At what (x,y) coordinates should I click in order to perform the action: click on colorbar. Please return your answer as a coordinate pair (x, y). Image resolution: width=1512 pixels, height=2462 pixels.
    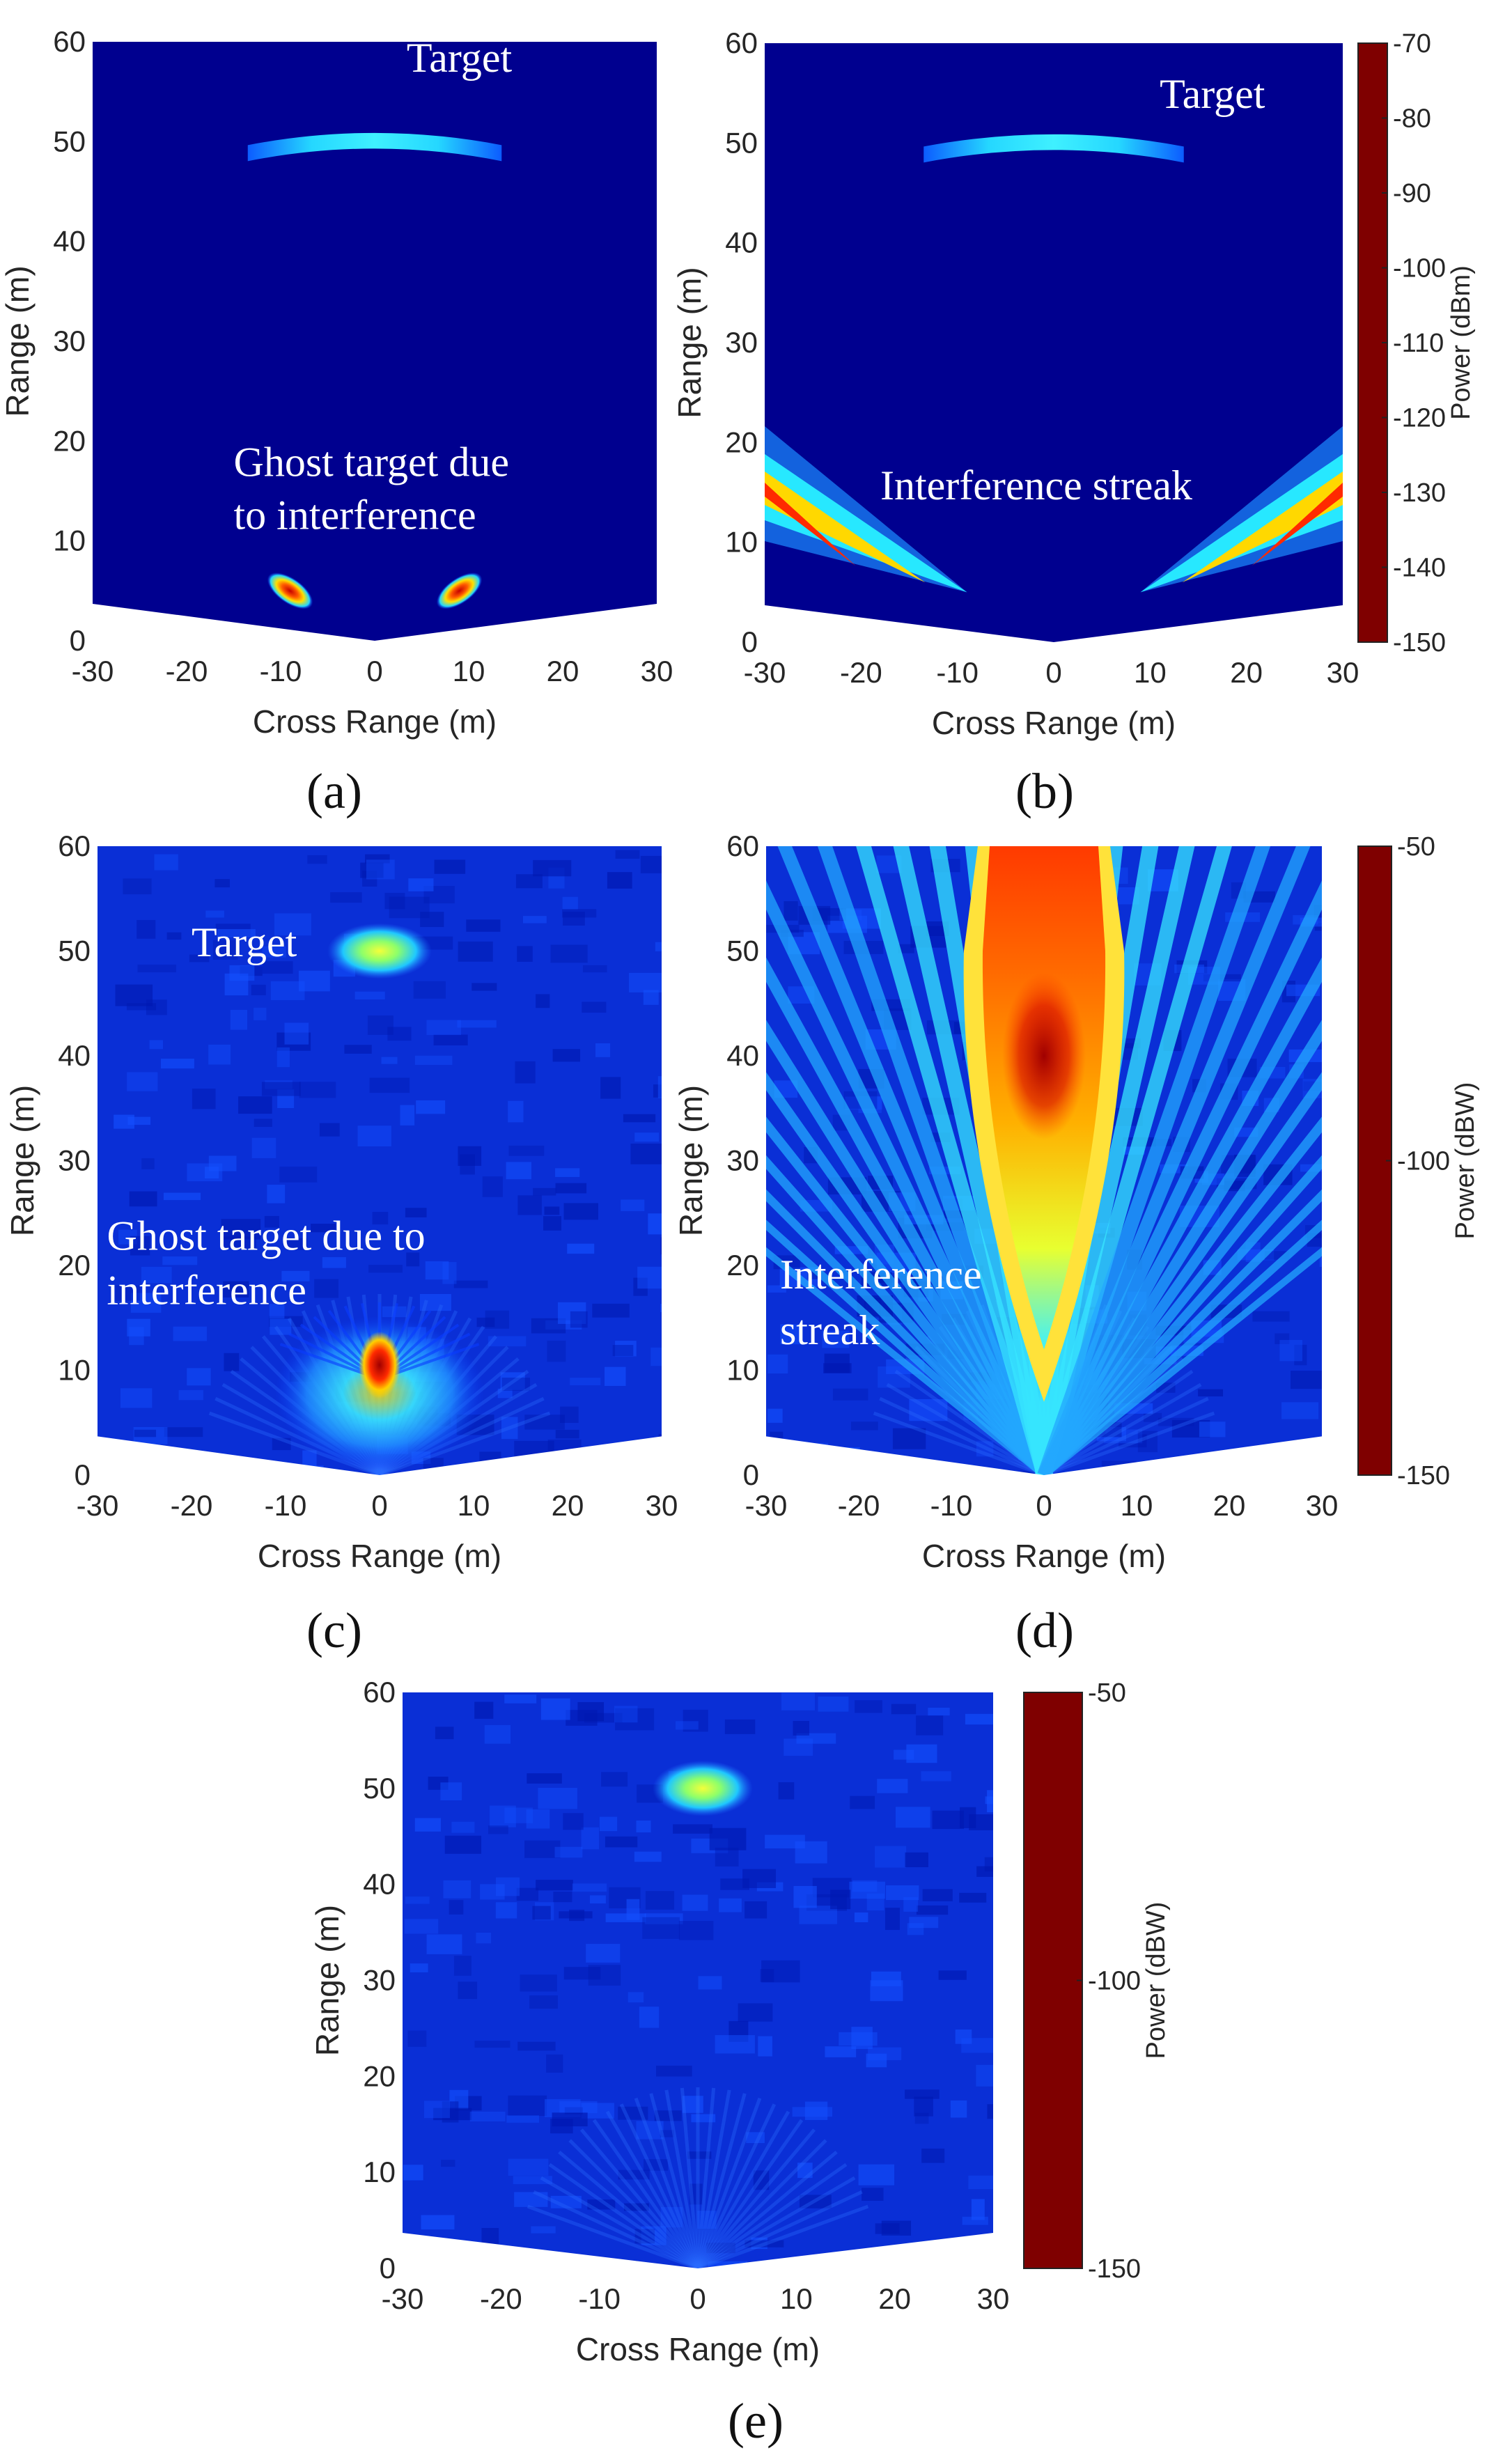
    Looking at the image, I should click on (1053, 1980).